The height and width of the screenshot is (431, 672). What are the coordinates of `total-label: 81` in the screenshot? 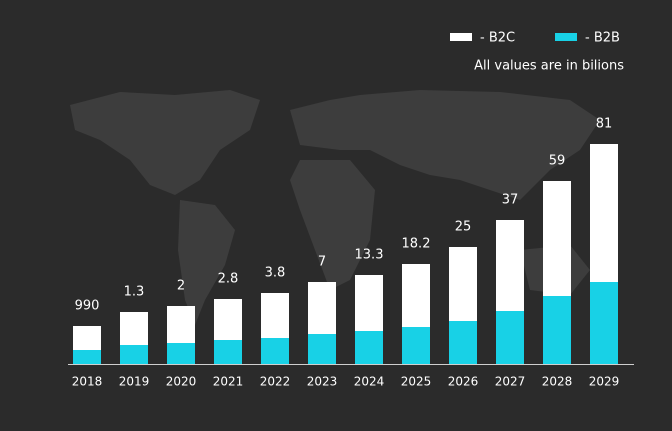 It's located at (604, 124).